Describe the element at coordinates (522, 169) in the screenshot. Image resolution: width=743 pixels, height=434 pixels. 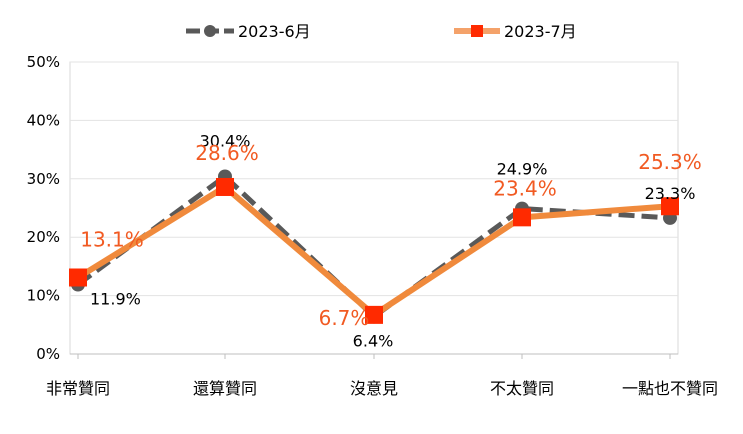
I see `data-label-jun: 24.9%` at that location.